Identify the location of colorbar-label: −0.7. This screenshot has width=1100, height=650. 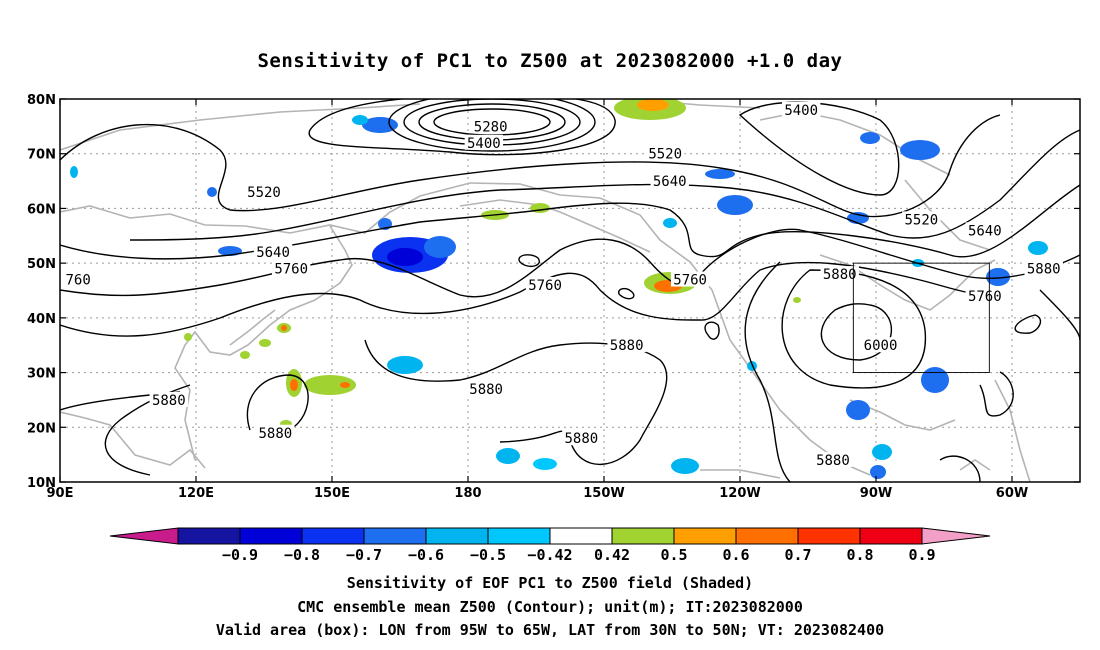
(364, 555).